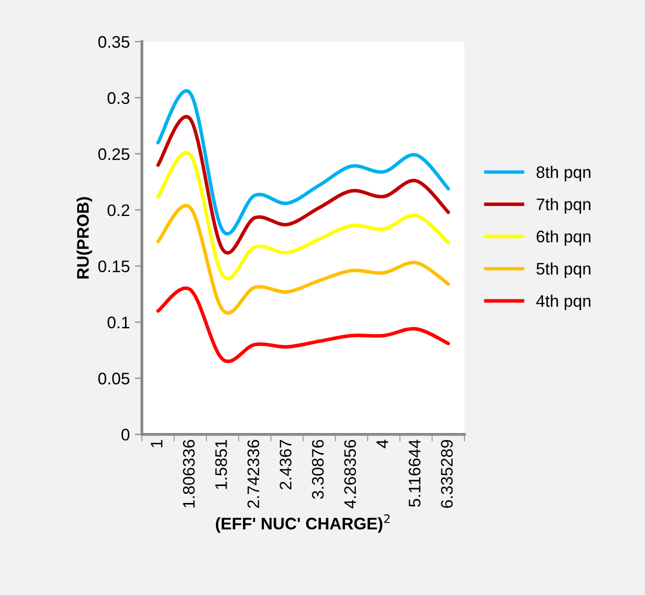  What do you see at coordinates (446, 474) in the screenshot?
I see `x-tick-label: 6.335289` at bounding box center [446, 474].